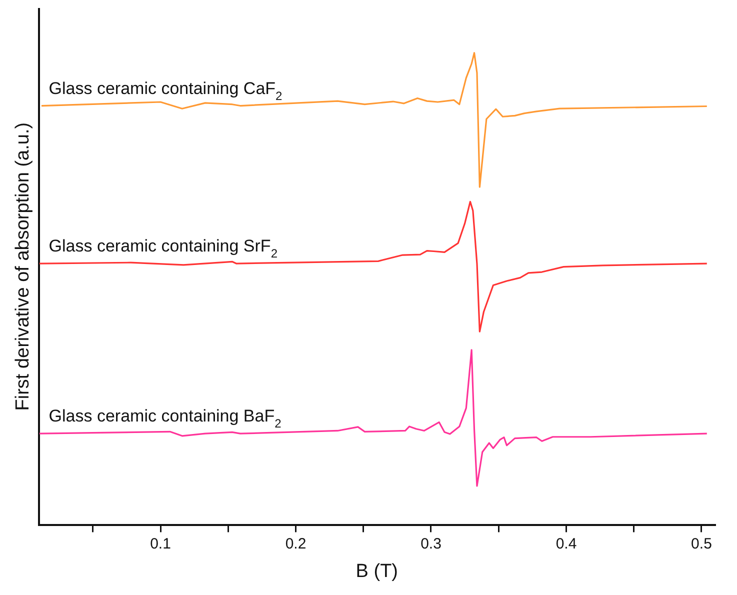 This screenshot has width=737, height=595. Describe the element at coordinates (431, 543) in the screenshot. I see `x-tick-label: 0.3` at that location.